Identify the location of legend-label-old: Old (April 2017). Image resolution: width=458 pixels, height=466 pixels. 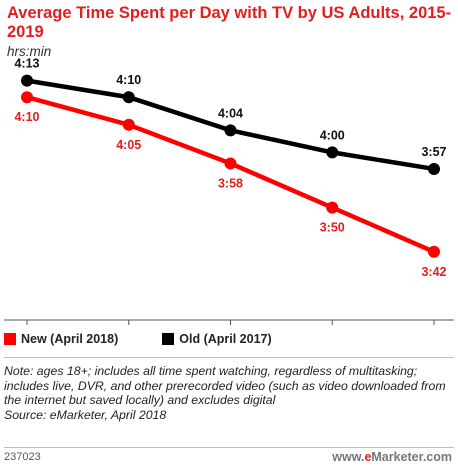
(225, 339).